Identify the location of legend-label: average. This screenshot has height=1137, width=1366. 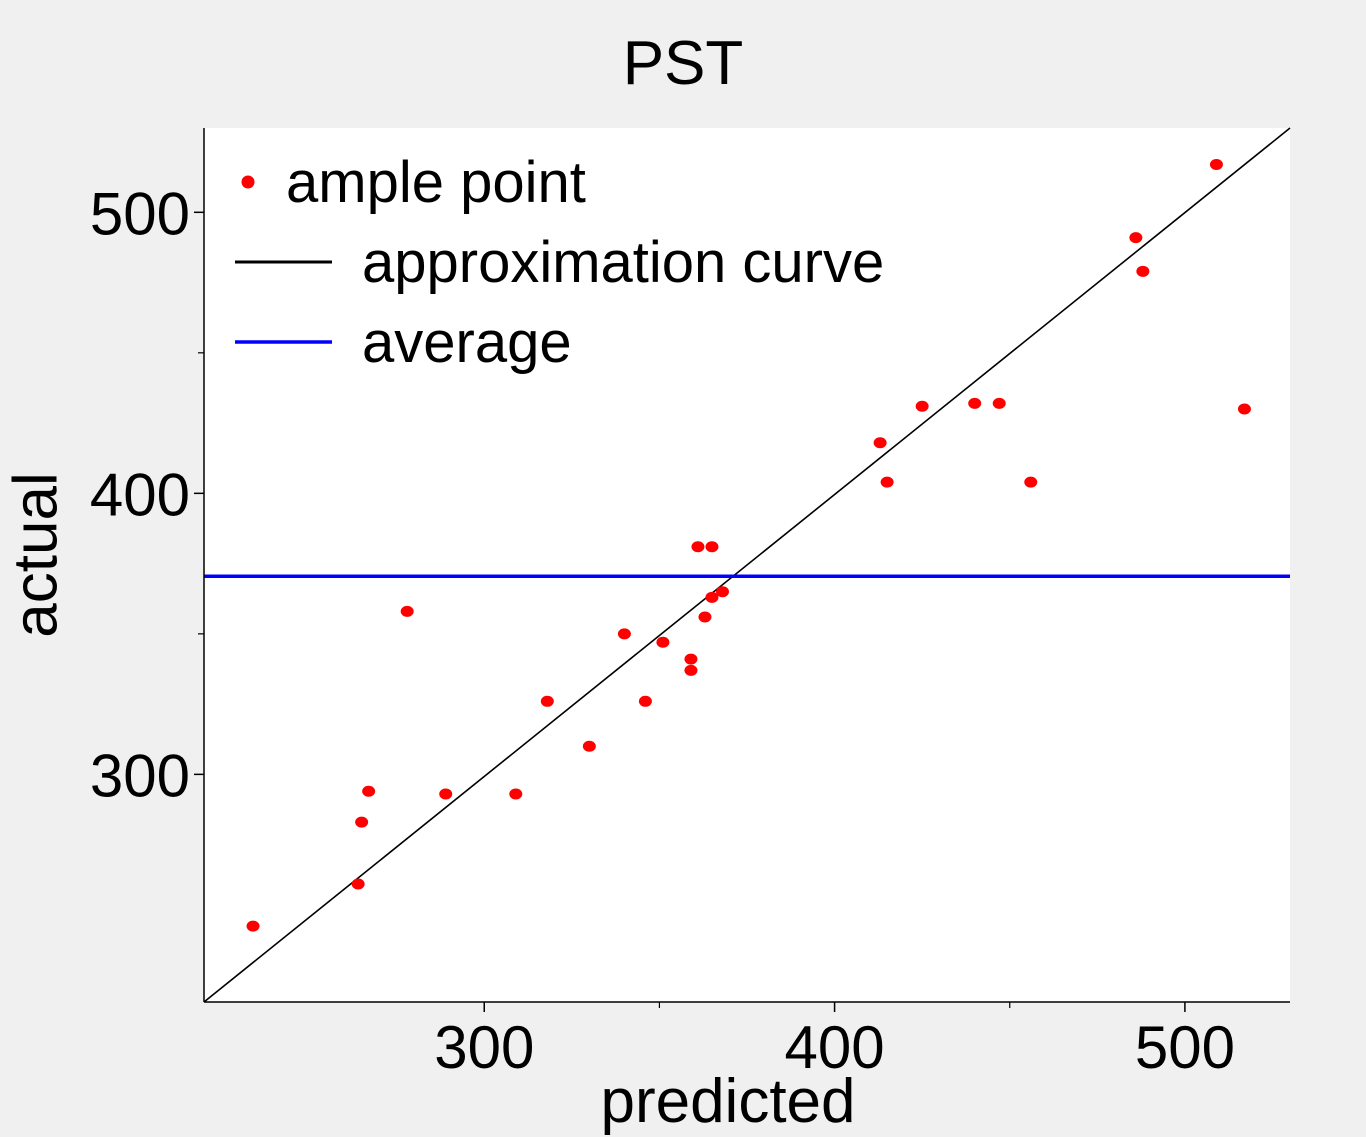
(467, 342).